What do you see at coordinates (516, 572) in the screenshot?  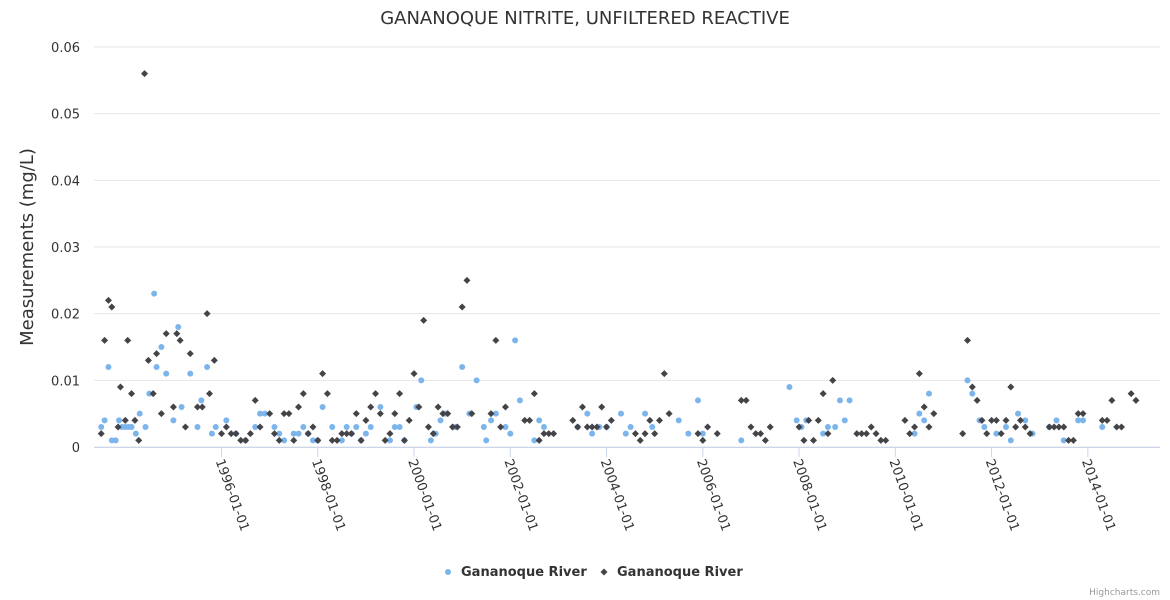 I see `legend-item-series-1: Gananoque River` at bounding box center [516, 572].